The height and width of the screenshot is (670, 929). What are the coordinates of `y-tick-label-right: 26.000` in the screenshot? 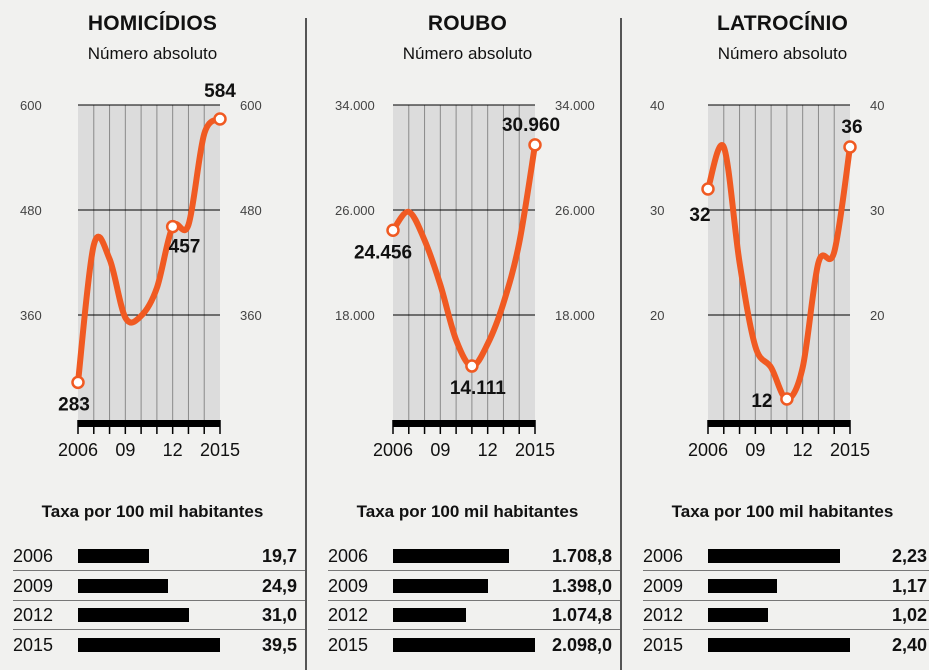 It's located at (575, 210).